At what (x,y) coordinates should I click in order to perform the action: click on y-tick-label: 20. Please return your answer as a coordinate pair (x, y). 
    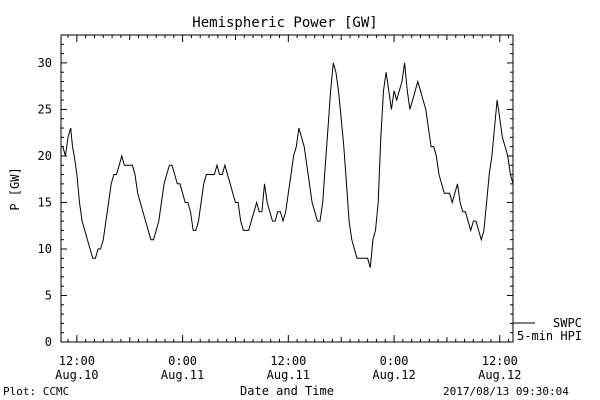
    Looking at the image, I should click on (45, 156).